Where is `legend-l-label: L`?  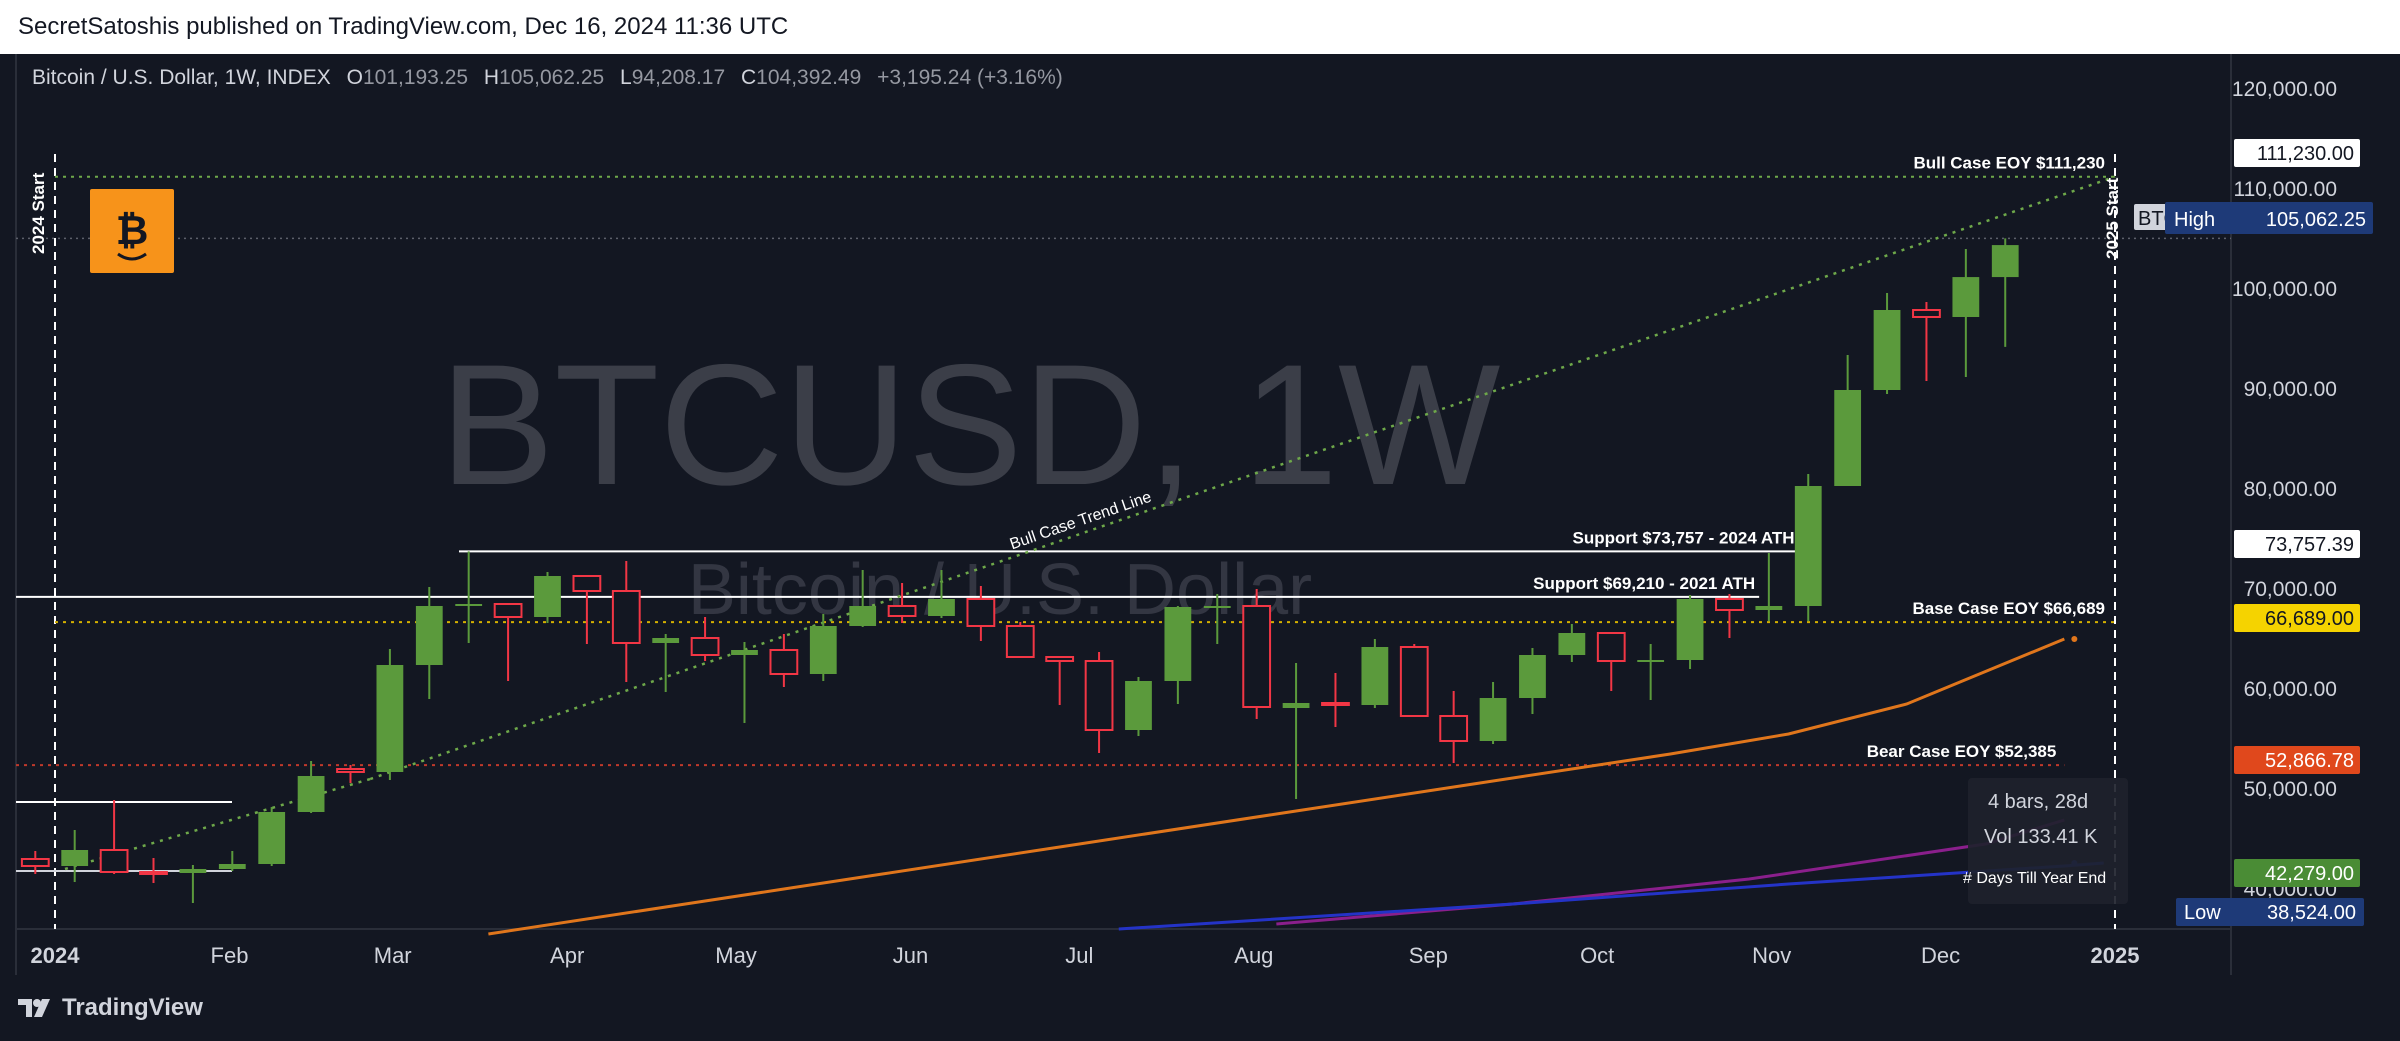
legend-l-label: L is located at coordinates (626, 77).